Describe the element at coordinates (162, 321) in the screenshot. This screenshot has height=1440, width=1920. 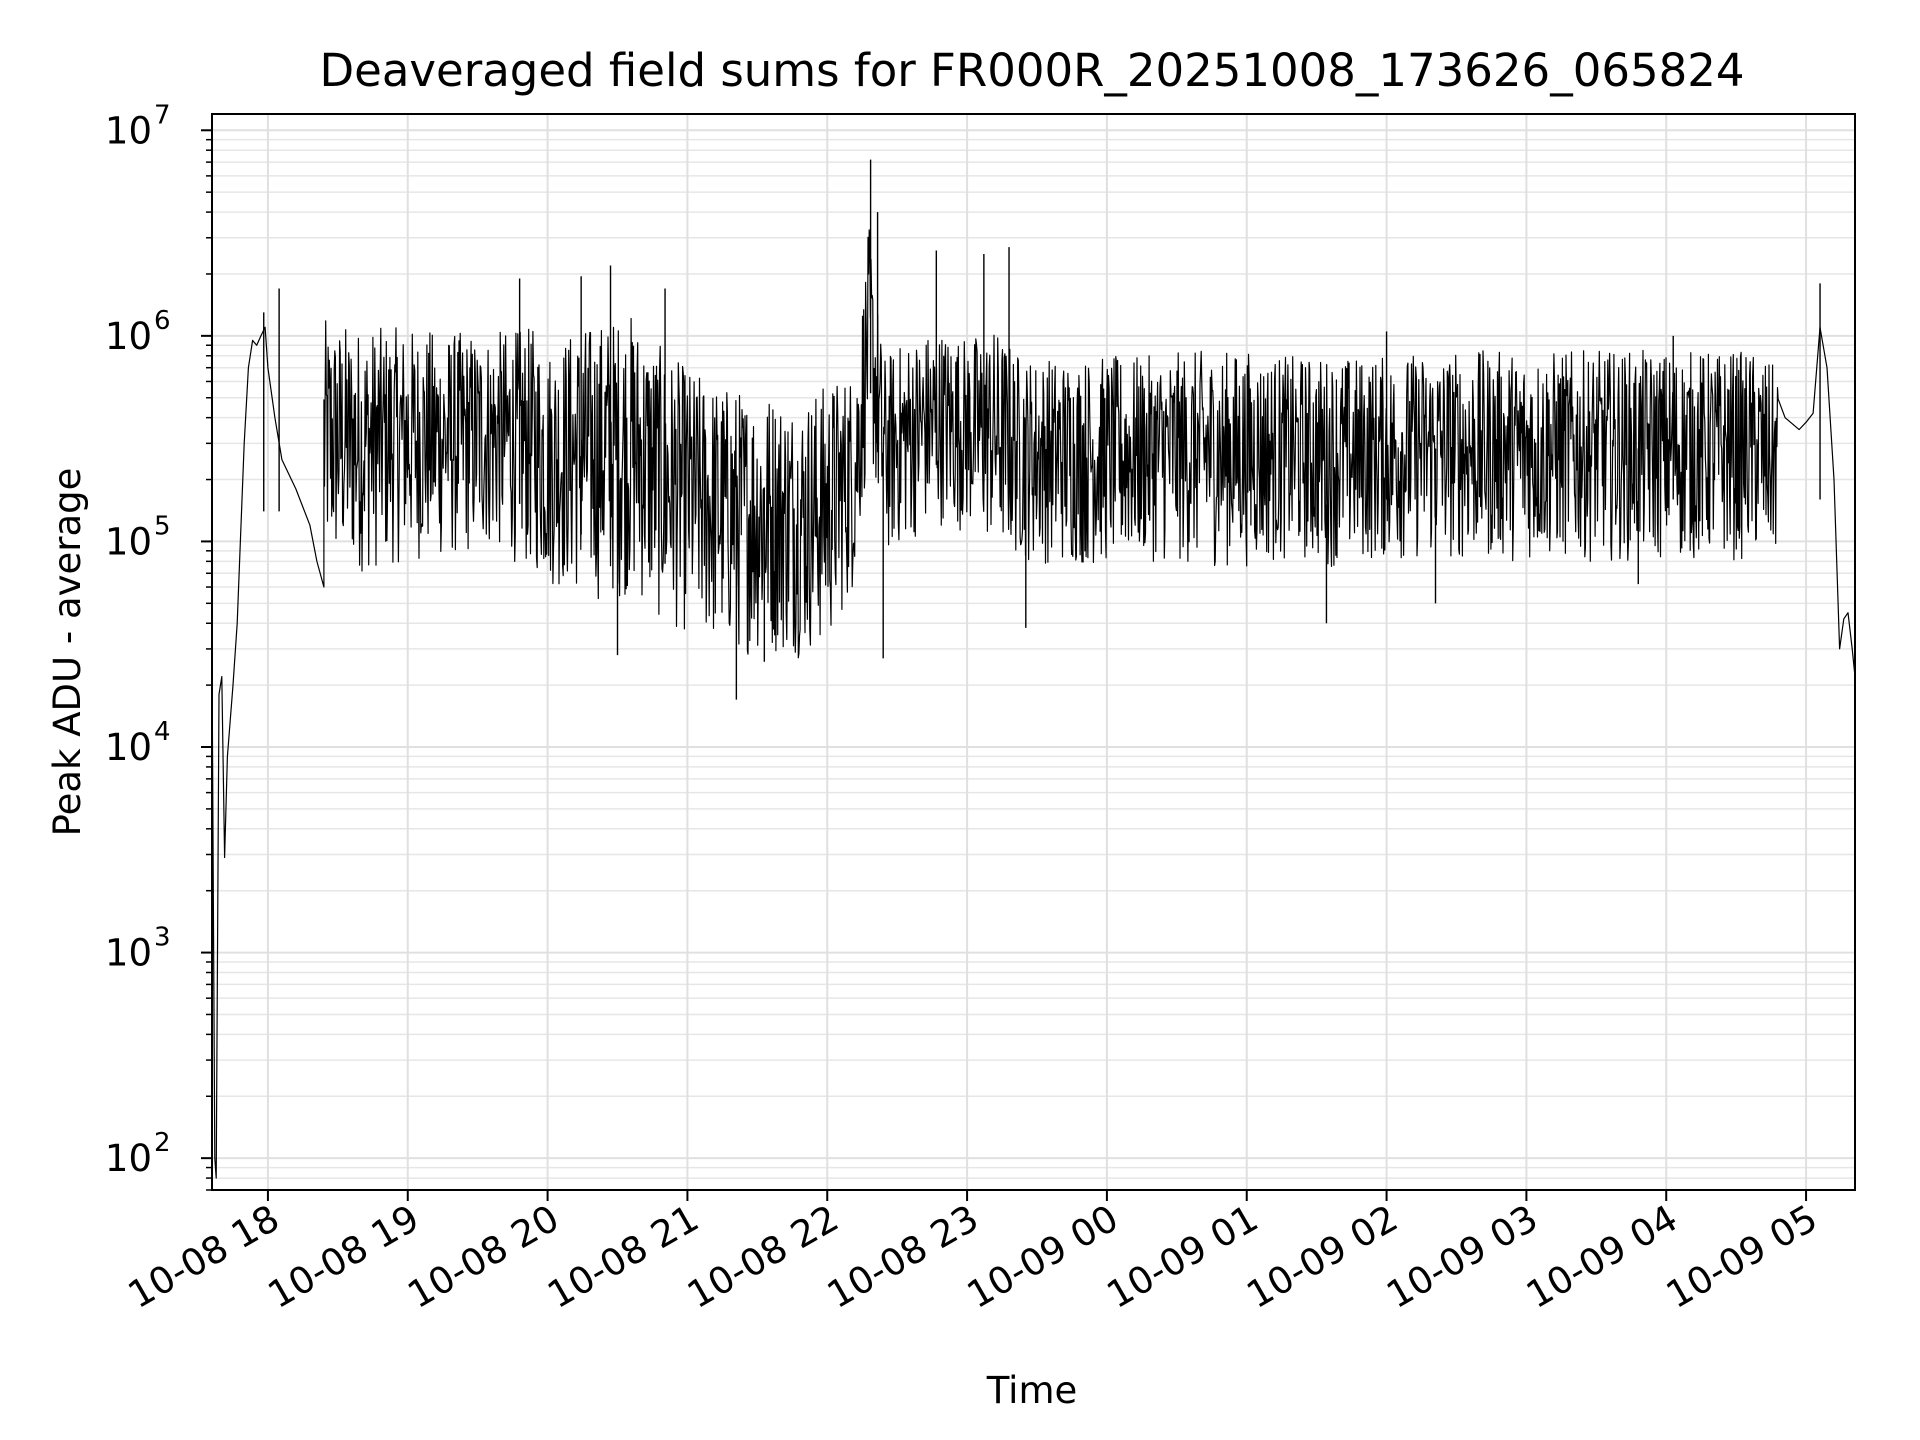
I see `y-tick-label-exponent: 6` at that location.